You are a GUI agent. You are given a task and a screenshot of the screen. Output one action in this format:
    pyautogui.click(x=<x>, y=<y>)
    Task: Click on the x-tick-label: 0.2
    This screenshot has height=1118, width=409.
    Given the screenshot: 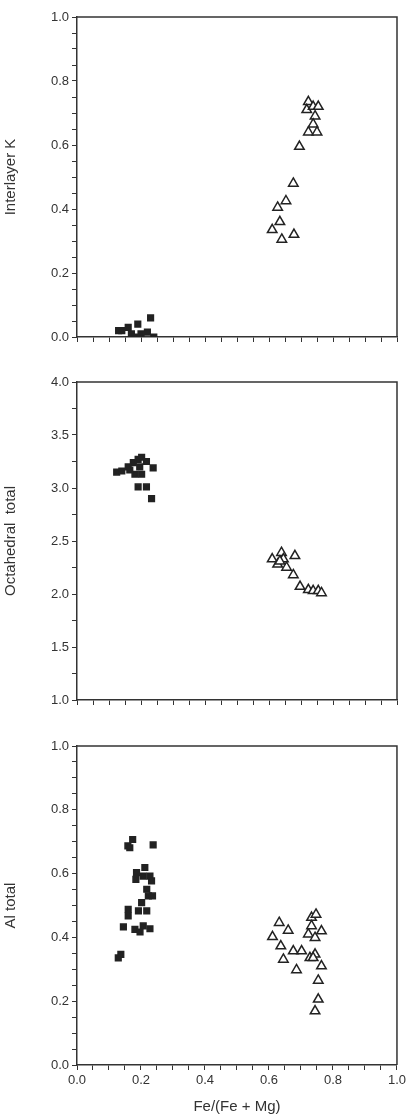 What is the action you would take?
    pyautogui.click(x=141, y=1080)
    